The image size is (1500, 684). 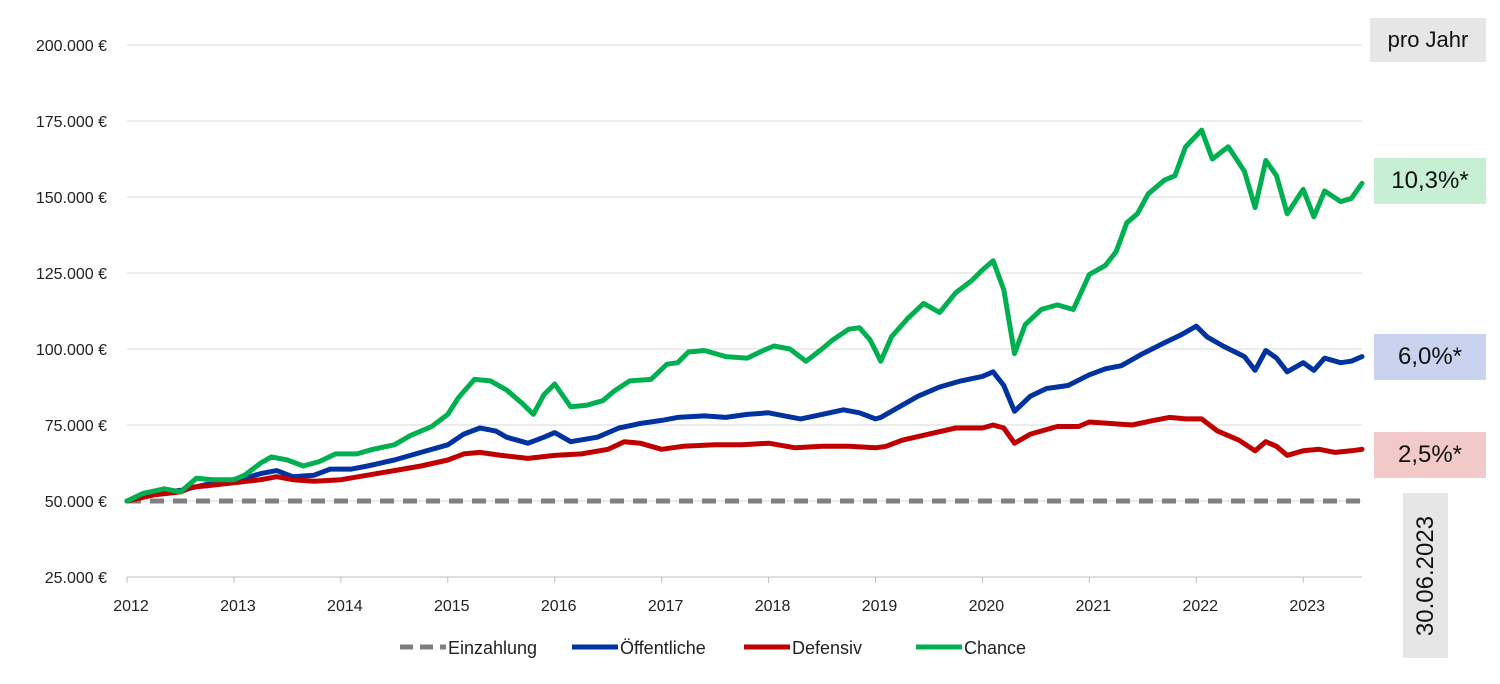 What do you see at coordinates (1094, 606) in the screenshot?
I see `x-tick-label: 2021` at bounding box center [1094, 606].